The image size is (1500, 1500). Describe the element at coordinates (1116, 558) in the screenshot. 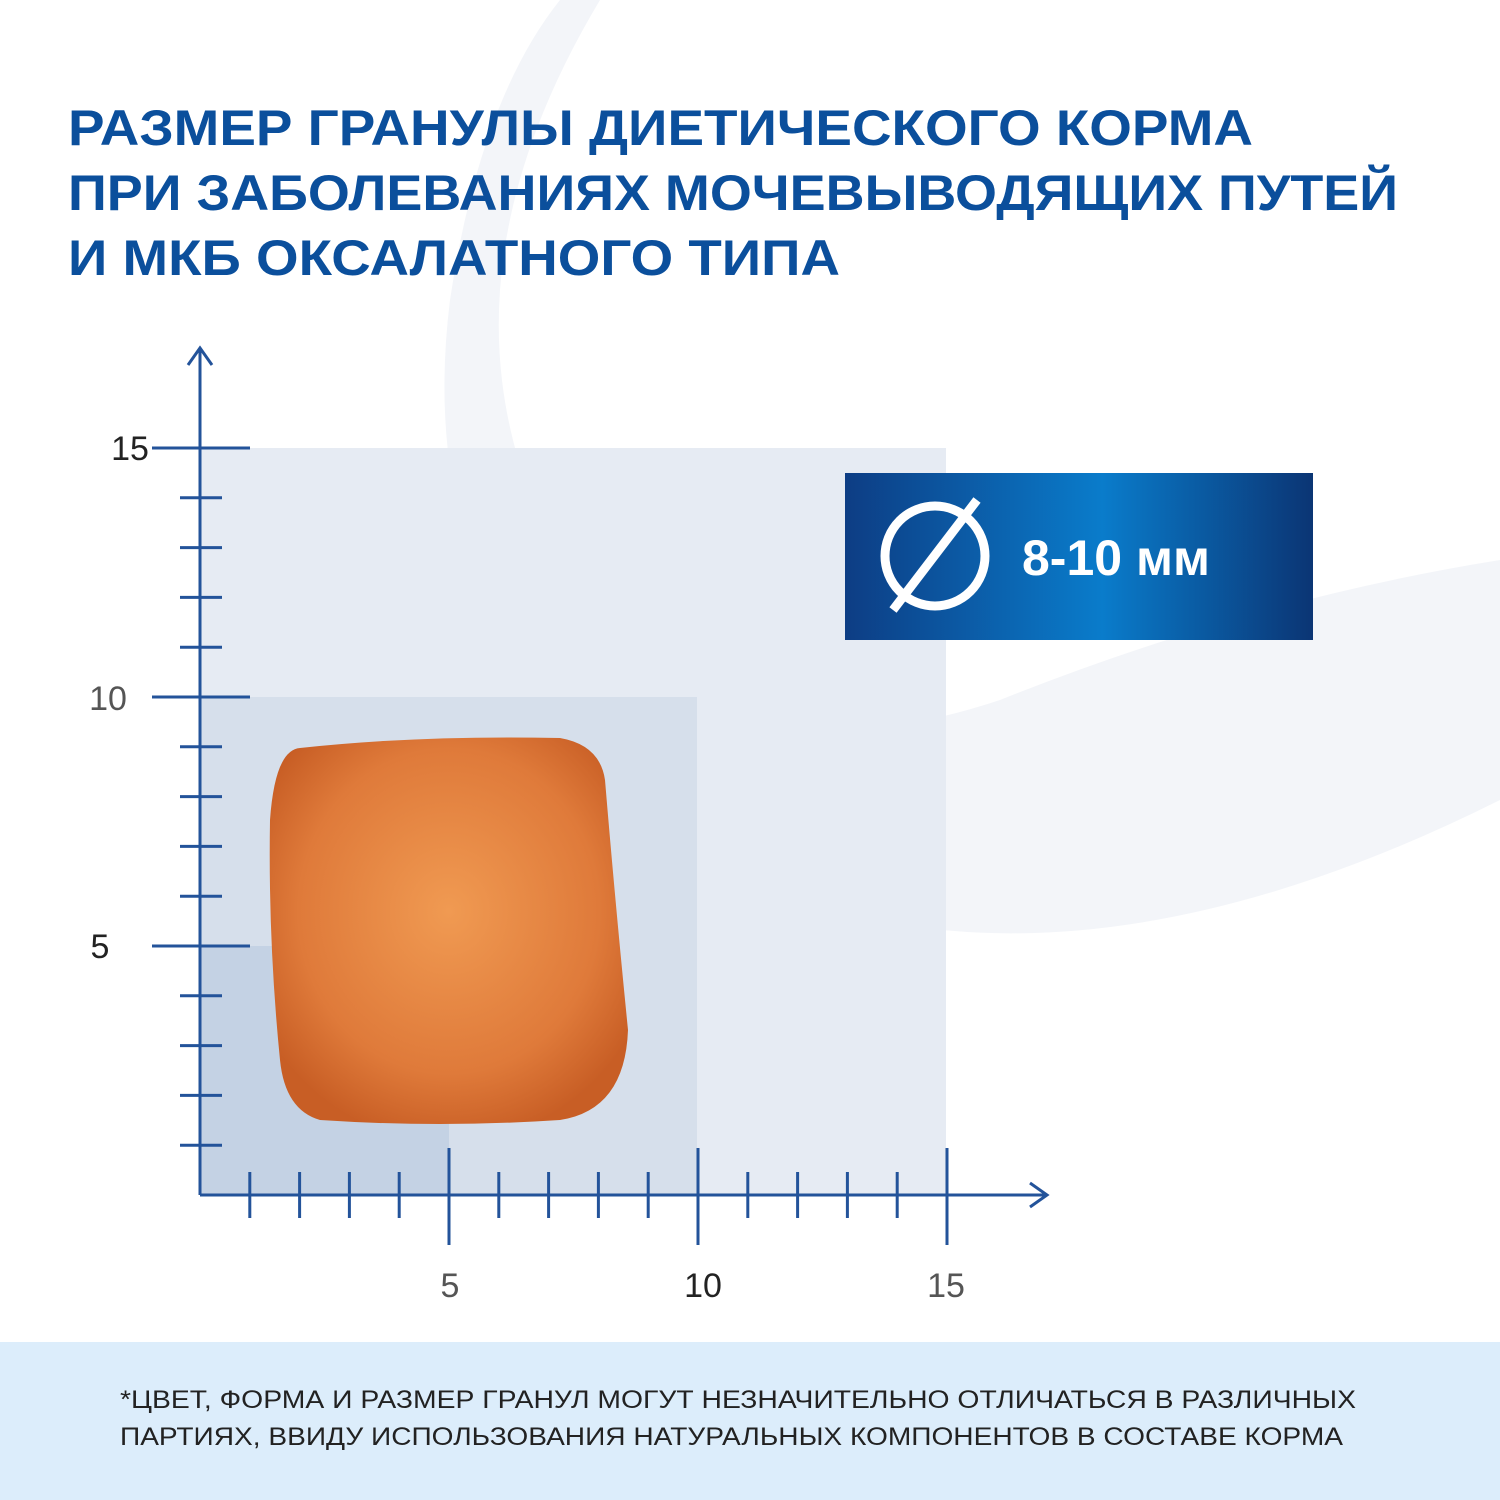

I see `badge-text: 8-10 мм` at that location.